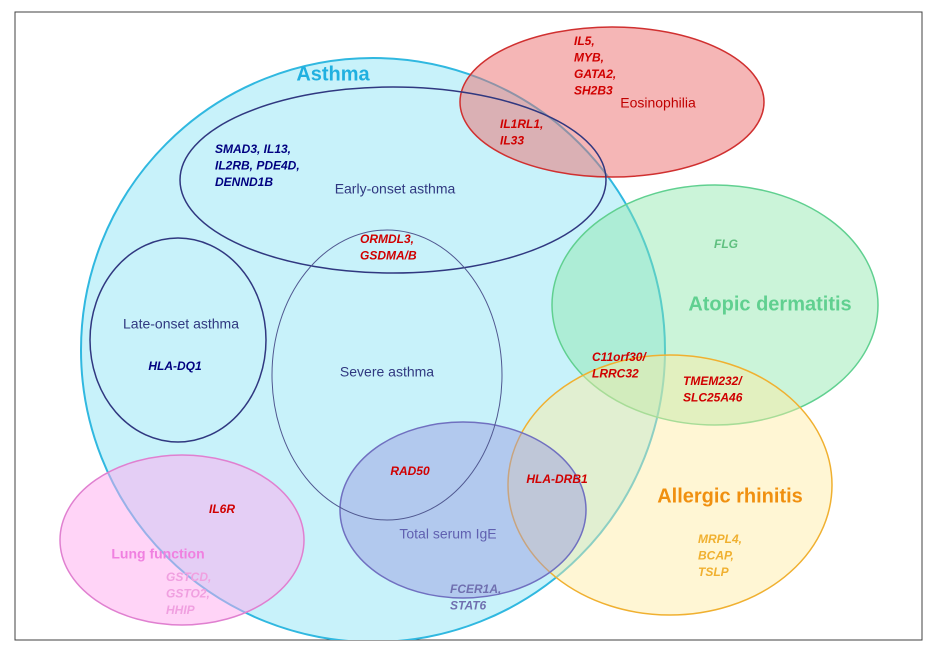 The height and width of the screenshot is (660, 940). I want to click on gene-label: IL1RL1,, so click(521, 124).